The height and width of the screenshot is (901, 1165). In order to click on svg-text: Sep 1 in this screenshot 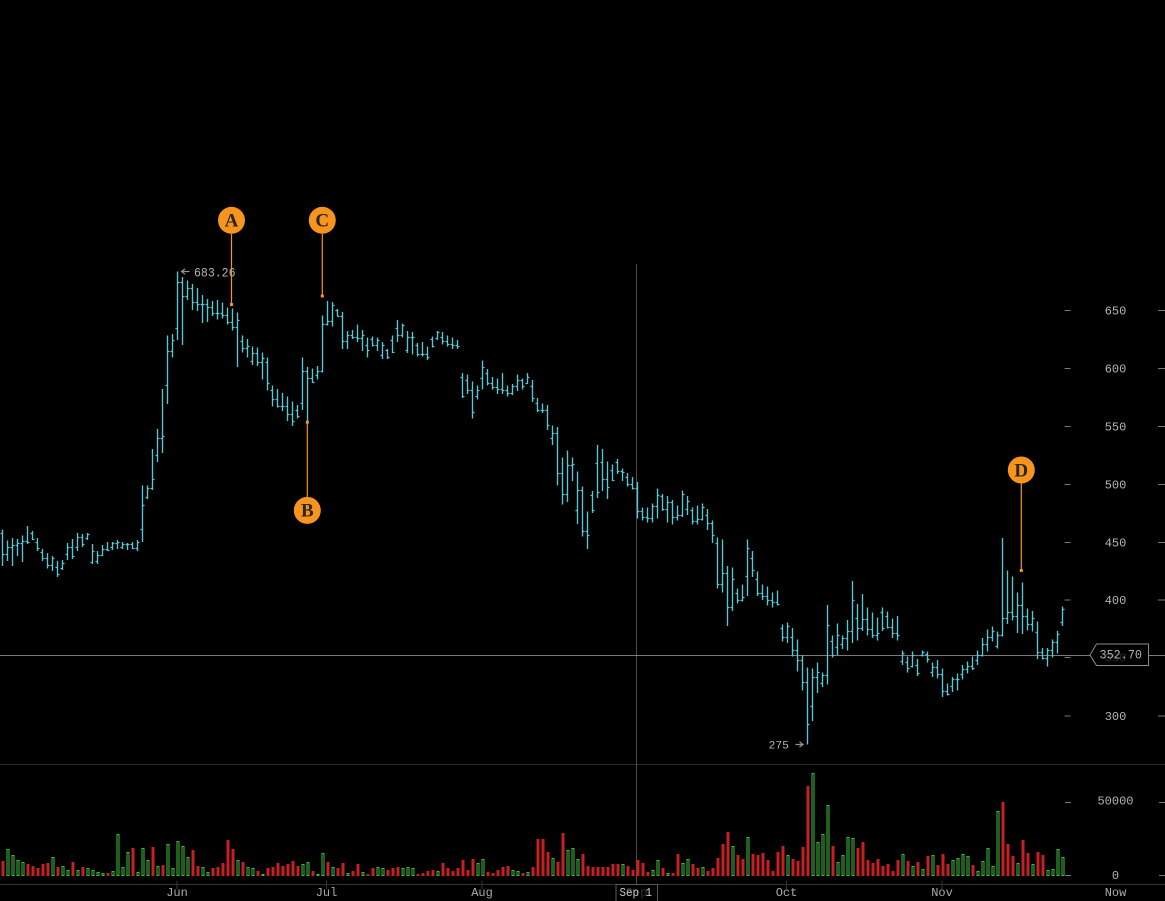, I will do `click(636, 893)`.